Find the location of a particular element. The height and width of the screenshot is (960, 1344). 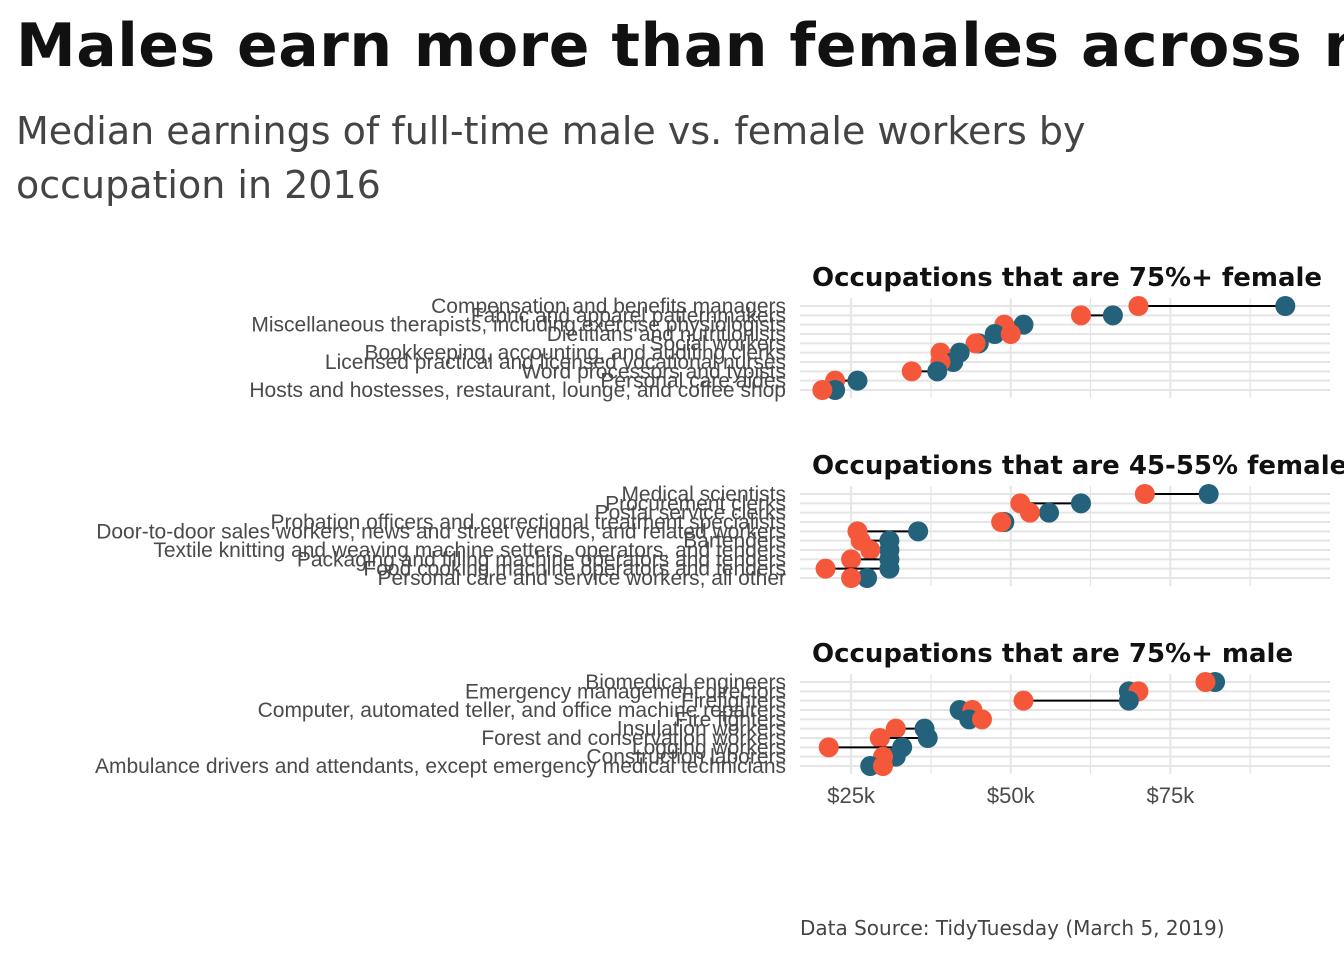

occupation-label: Forest and conservation workers is located at coordinates (633, 738).